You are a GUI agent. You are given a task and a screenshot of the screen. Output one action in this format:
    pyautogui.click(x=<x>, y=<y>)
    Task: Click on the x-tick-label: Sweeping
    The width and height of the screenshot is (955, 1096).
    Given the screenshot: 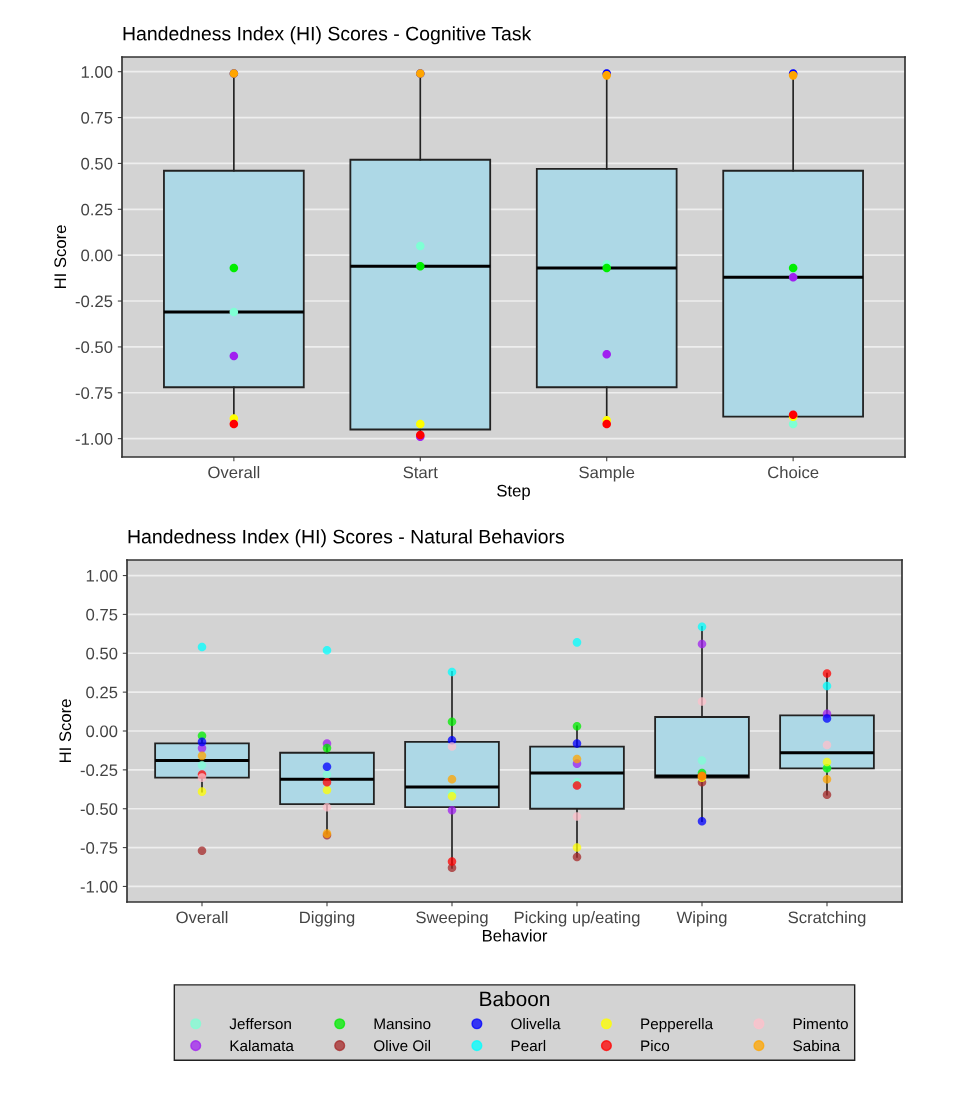 What is the action you would take?
    pyautogui.click(x=452, y=919)
    